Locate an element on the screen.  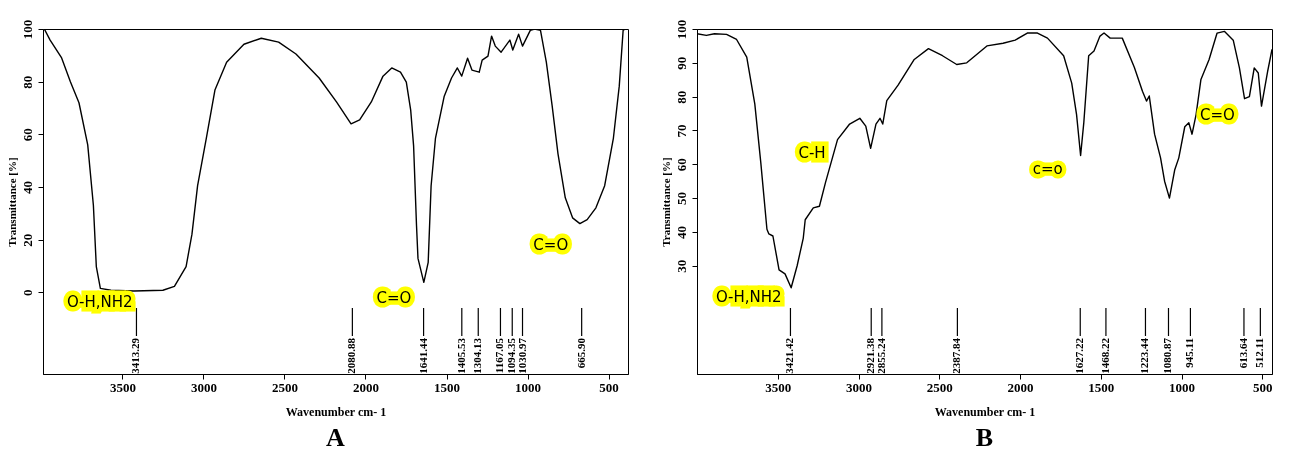
y-tick-label: 70 is located at coordinates (681, 131).